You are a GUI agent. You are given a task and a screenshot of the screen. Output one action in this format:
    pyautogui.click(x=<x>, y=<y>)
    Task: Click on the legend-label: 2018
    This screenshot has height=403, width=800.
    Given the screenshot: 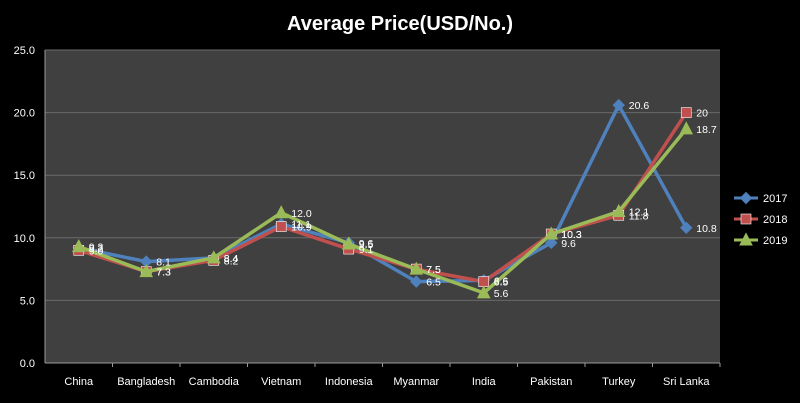 What is the action you would take?
    pyautogui.click(x=775, y=220)
    